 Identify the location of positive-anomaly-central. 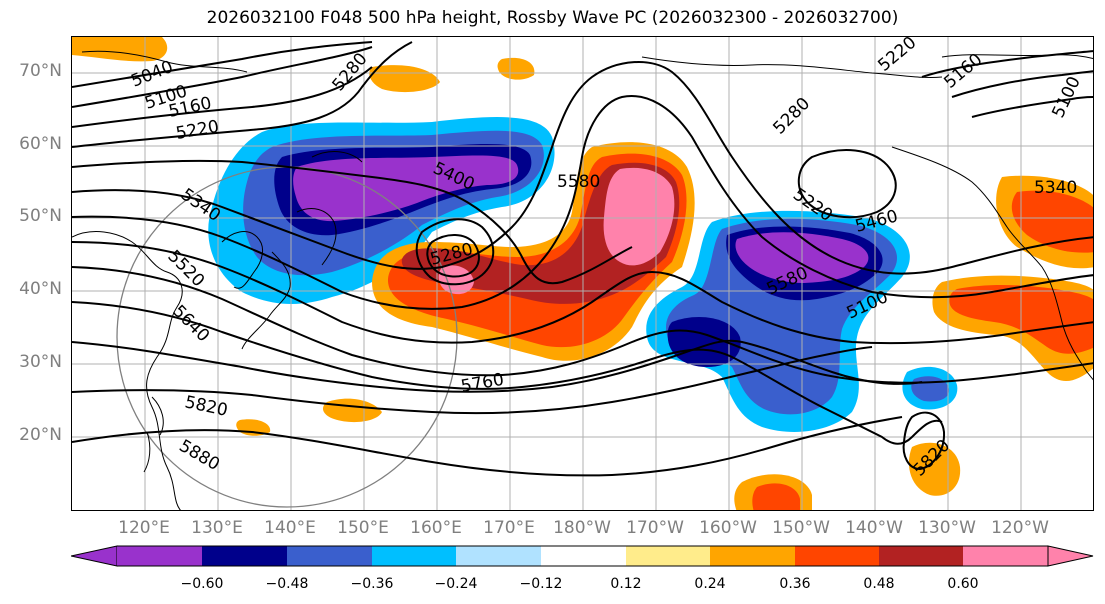
(533, 251).